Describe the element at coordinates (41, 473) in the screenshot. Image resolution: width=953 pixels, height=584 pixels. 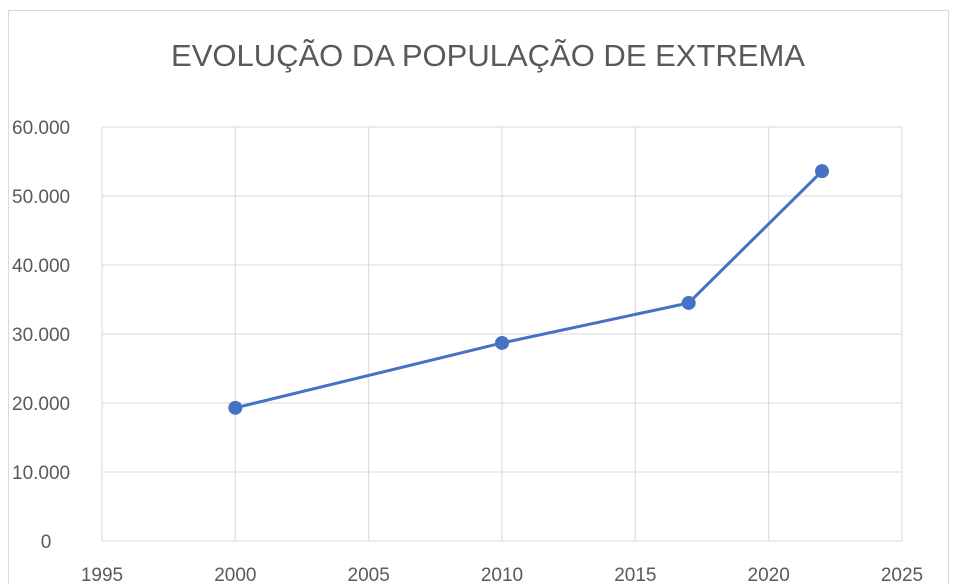
I see `y-tick-label: 10.000` at that location.